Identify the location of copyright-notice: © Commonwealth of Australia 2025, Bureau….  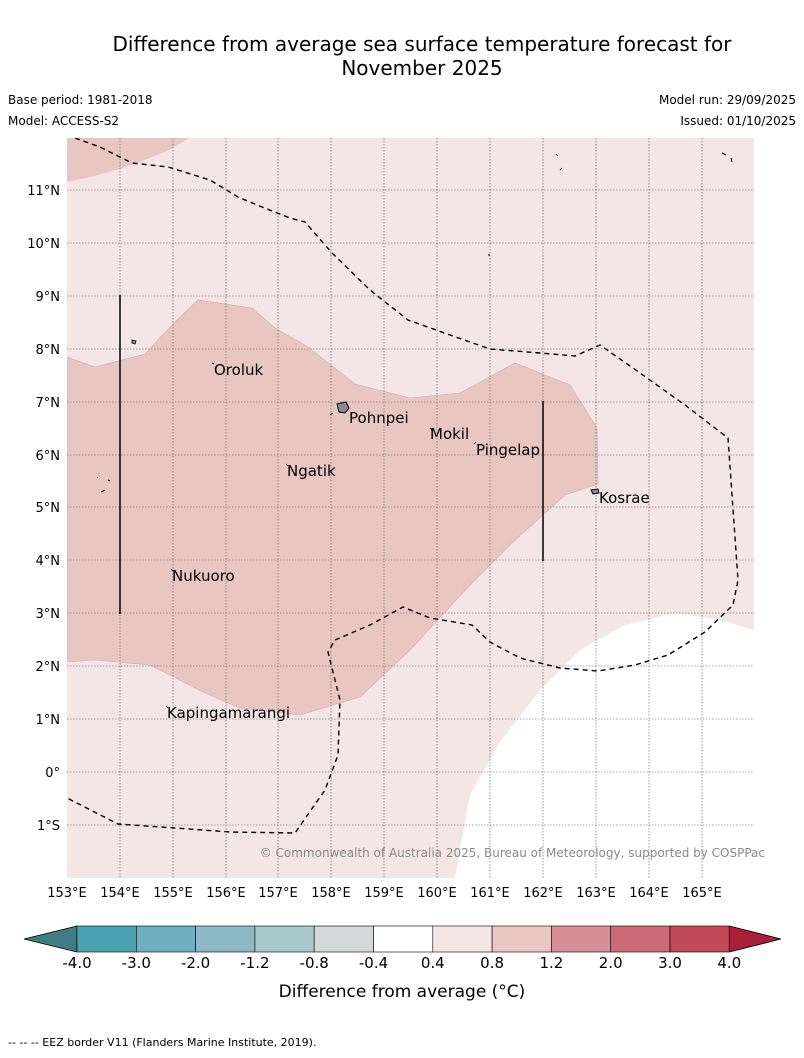
(512, 853).